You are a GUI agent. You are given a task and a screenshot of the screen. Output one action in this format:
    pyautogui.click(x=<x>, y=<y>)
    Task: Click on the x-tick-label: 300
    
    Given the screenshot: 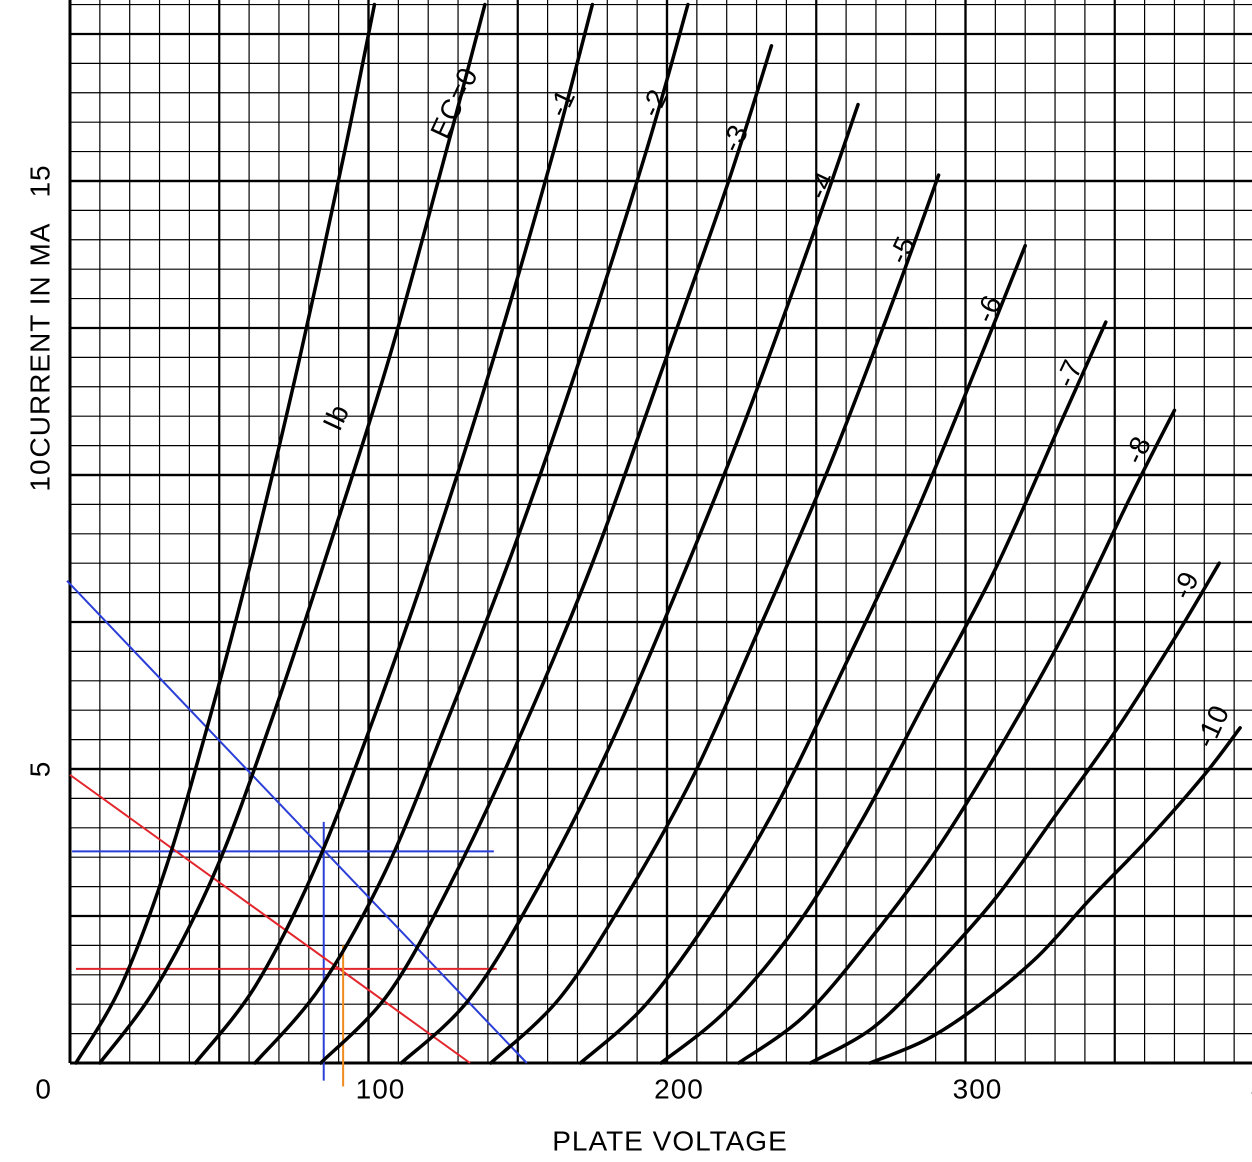 What is the action you would take?
    pyautogui.click(x=978, y=1088)
    